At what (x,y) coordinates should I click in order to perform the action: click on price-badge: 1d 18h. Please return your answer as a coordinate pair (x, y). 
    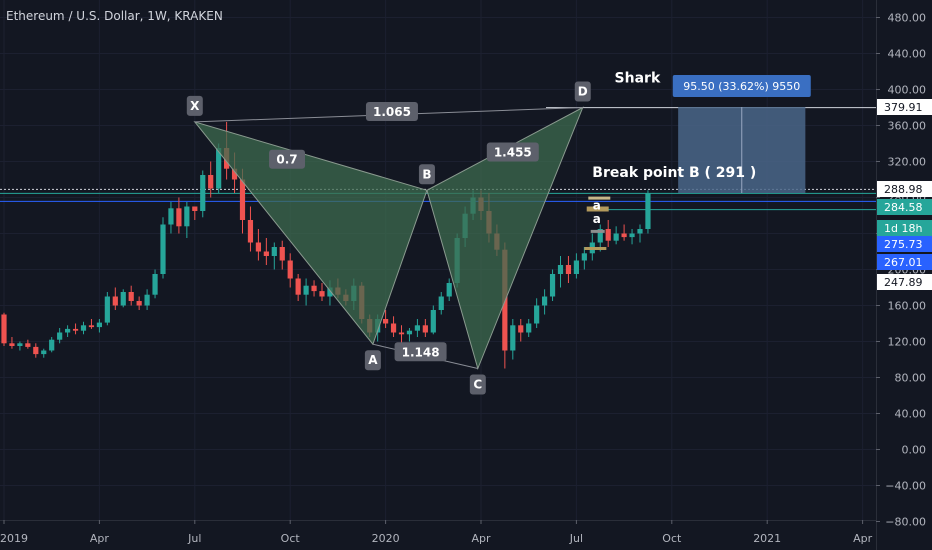
    Looking at the image, I should click on (904, 228).